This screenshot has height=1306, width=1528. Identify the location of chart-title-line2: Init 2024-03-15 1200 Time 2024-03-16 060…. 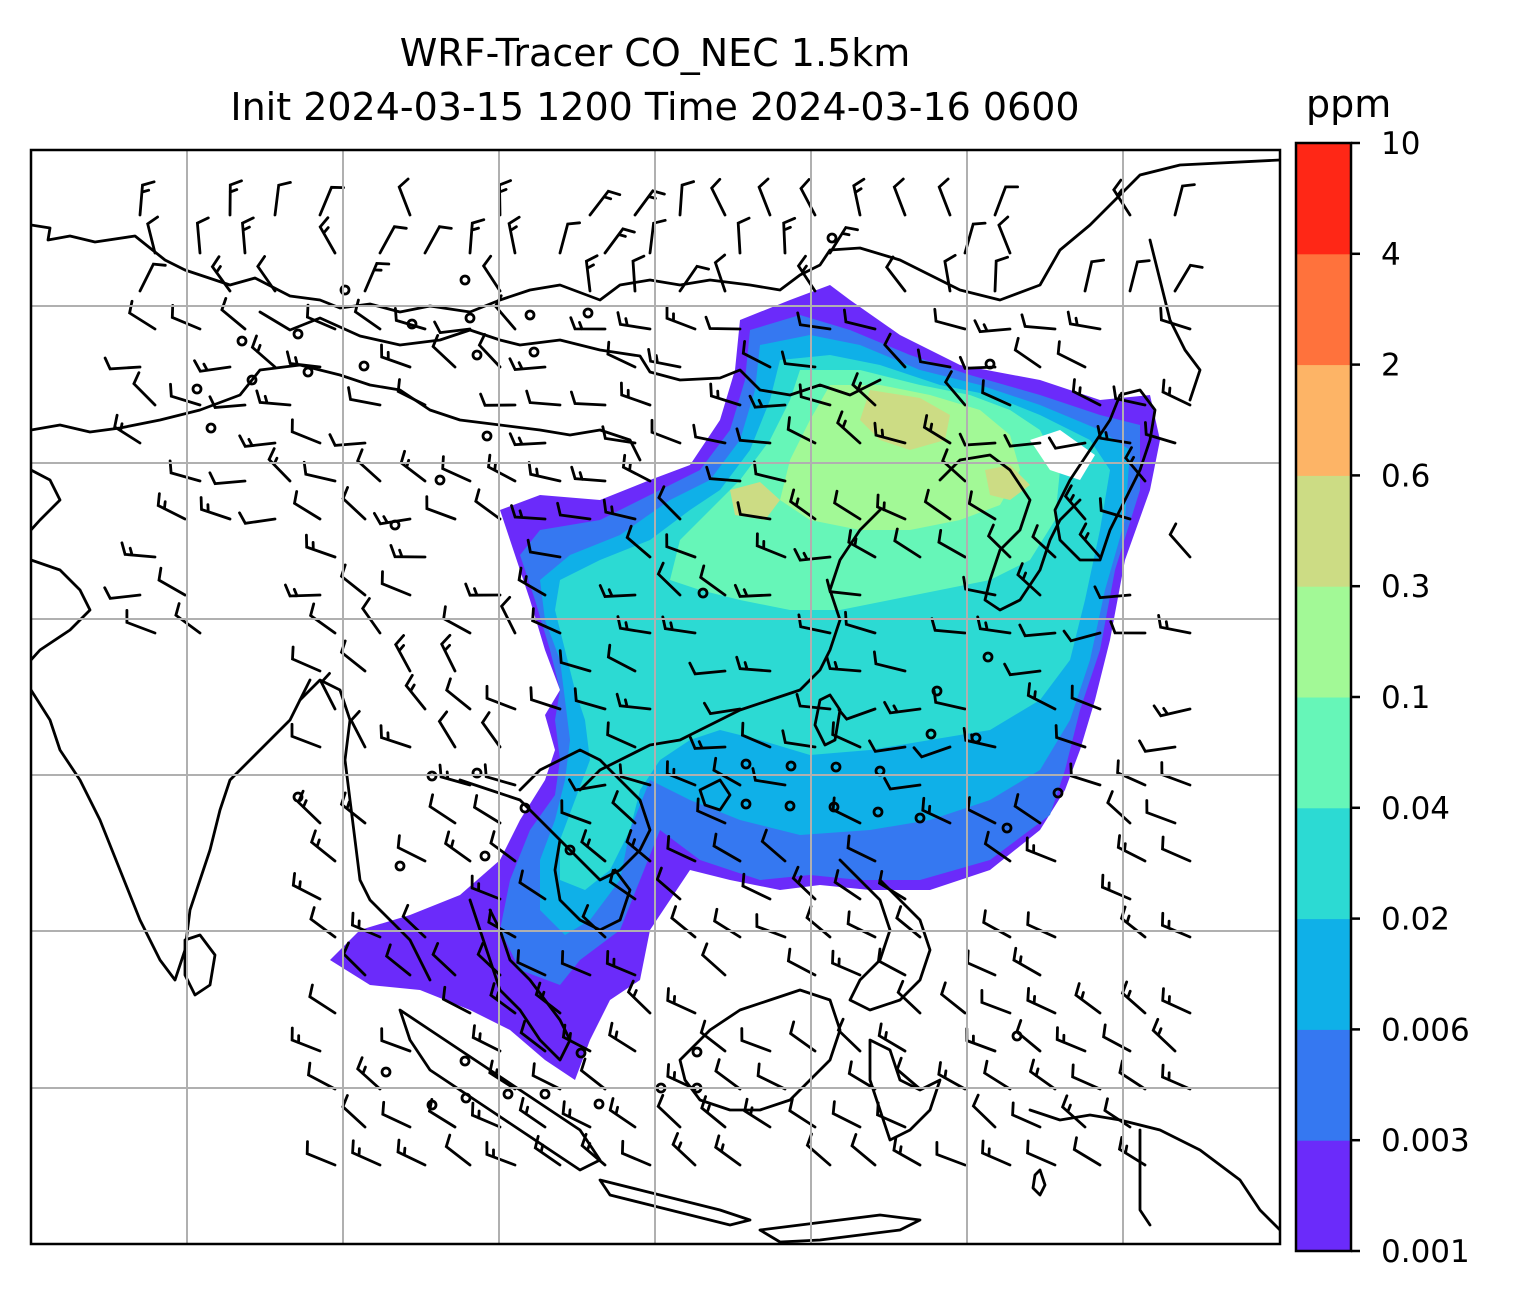
(655, 107).